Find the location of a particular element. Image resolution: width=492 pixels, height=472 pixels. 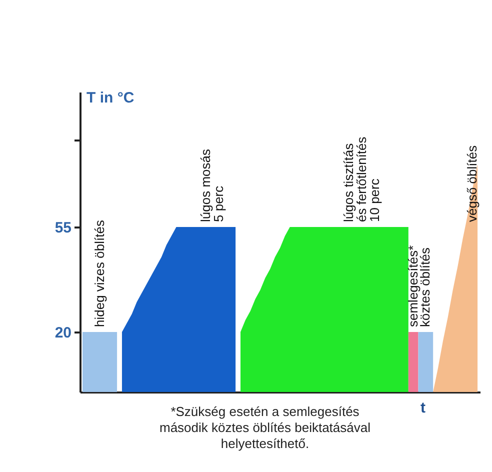

text: semlegesítés* is located at coordinates (412, 286).